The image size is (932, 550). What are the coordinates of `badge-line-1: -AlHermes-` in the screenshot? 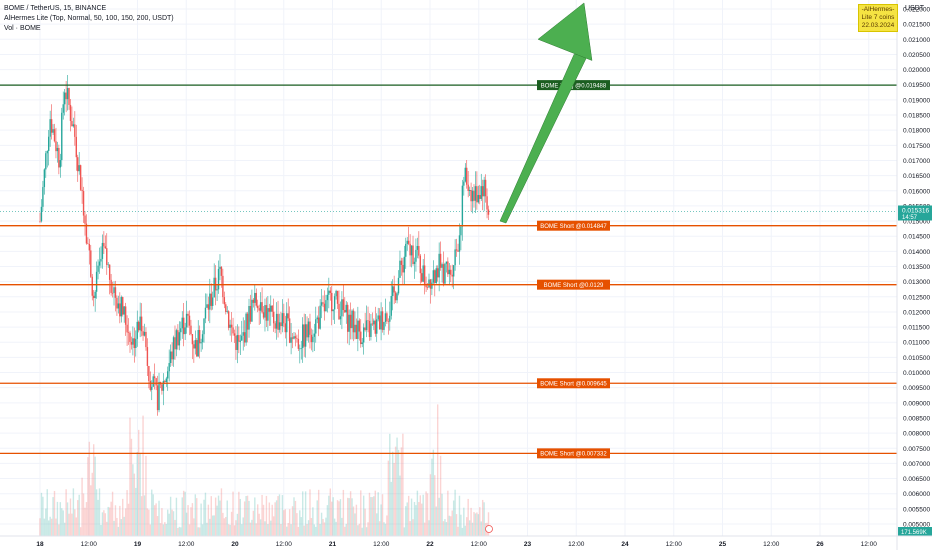 It's located at (878, 9).